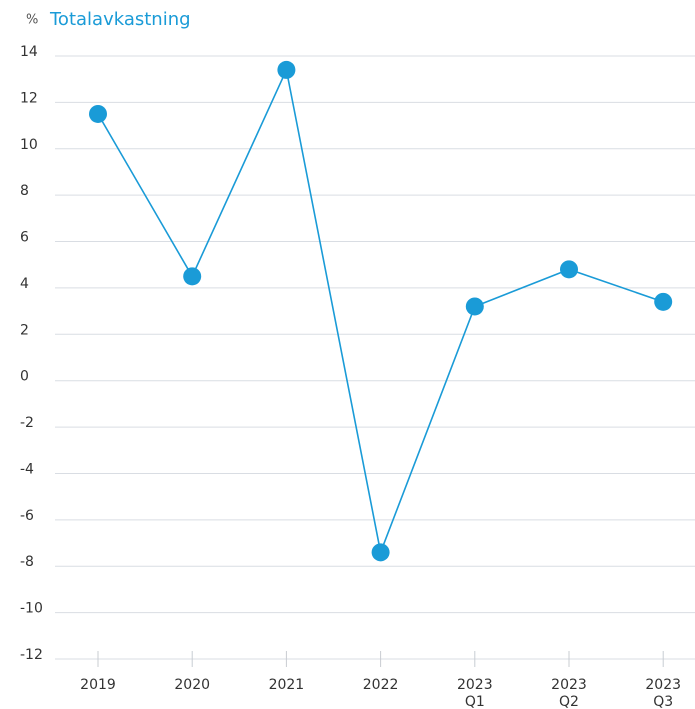 The width and height of the screenshot is (695, 709). Describe the element at coordinates (27, 516) in the screenshot. I see `y-tick-label: -6` at that location.